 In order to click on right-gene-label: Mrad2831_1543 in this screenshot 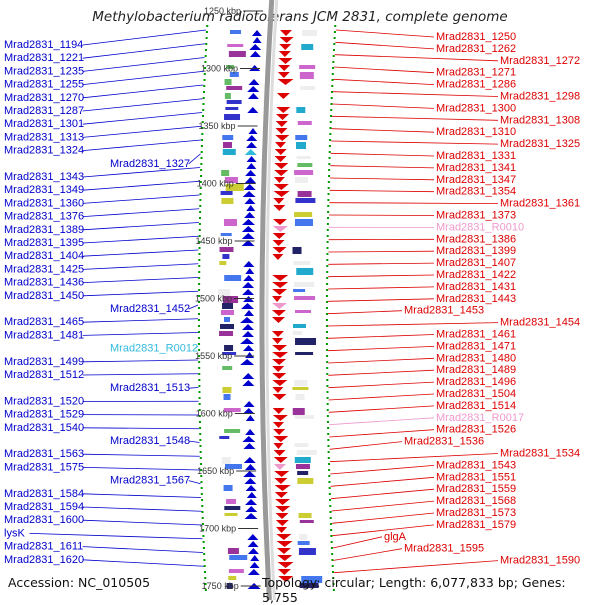, I will do `click(476, 465)`.